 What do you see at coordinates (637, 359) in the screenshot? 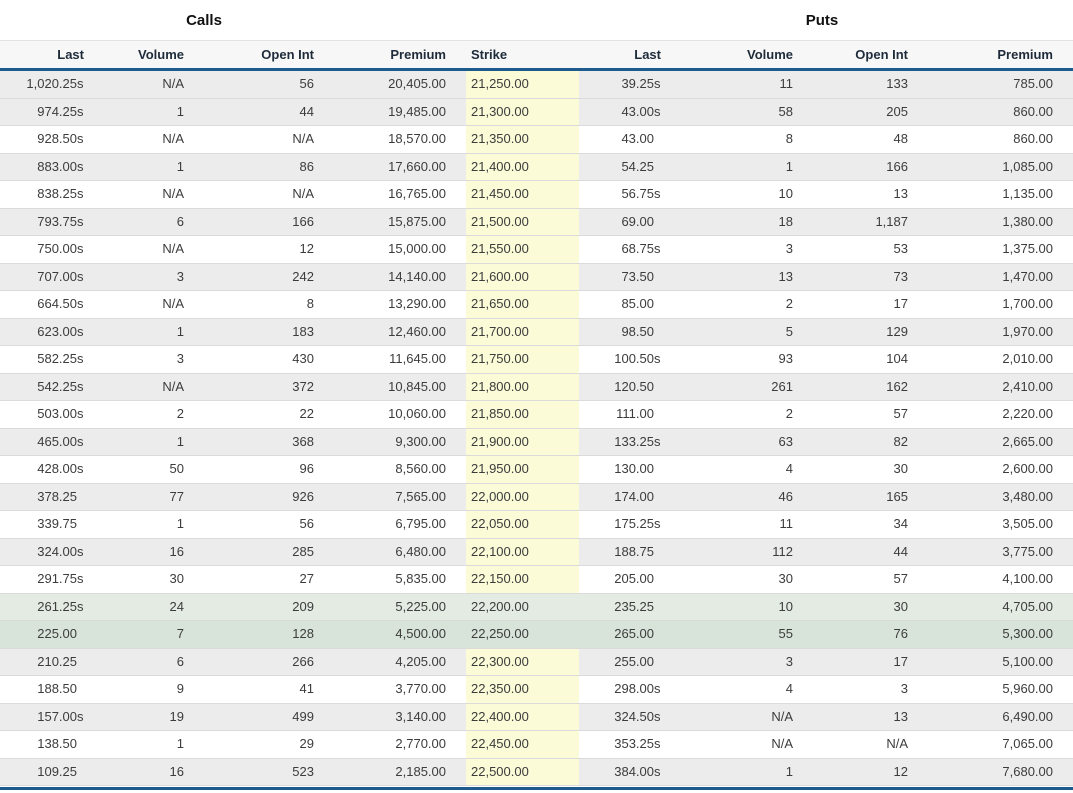
I see `puts-last-cell: 100.50s` at bounding box center [637, 359].